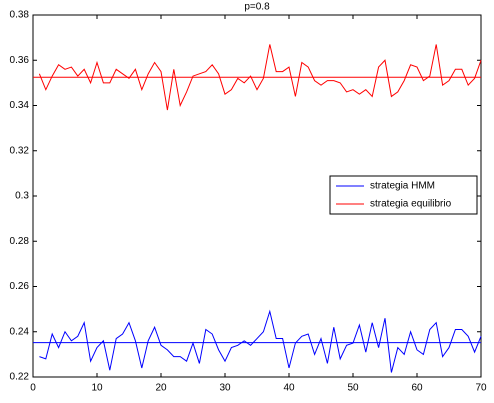  Describe the element at coordinates (33, 388) in the screenshot. I see `x-tick-label: 0` at that location.